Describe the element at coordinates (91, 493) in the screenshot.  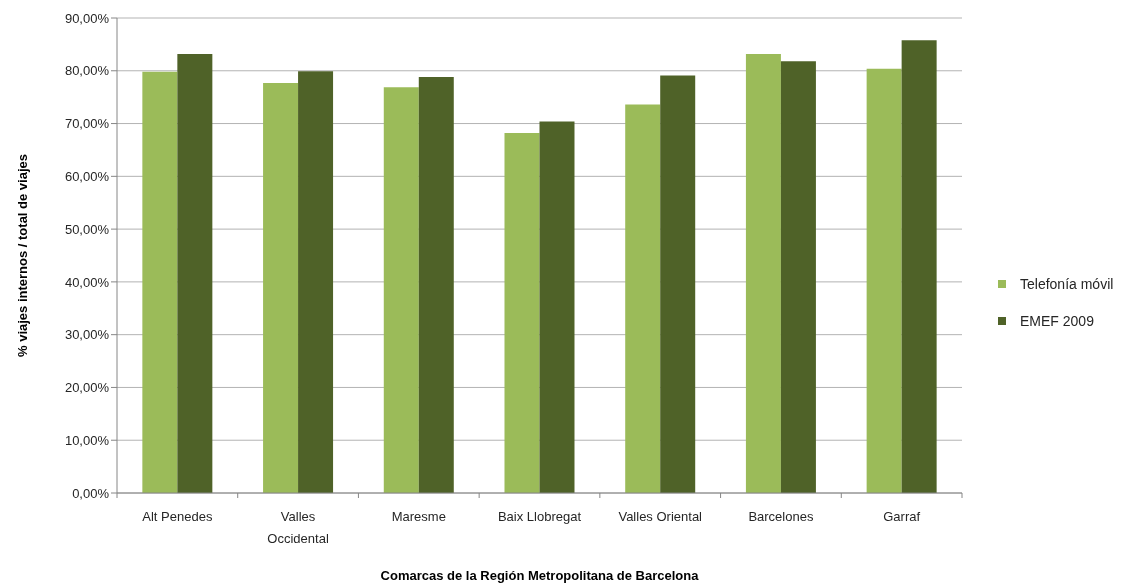
I see `y-tick-label: 0,00%` at that location.